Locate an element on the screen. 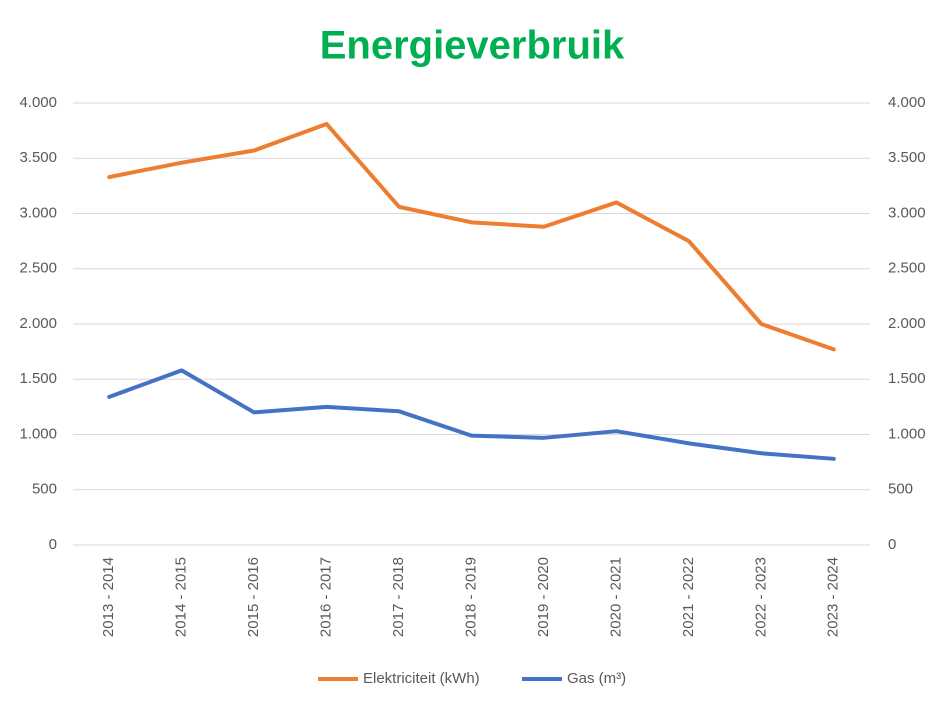 The height and width of the screenshot is (709, 945). y-tick-label: 2.500 is located at coordinates (38, 268).